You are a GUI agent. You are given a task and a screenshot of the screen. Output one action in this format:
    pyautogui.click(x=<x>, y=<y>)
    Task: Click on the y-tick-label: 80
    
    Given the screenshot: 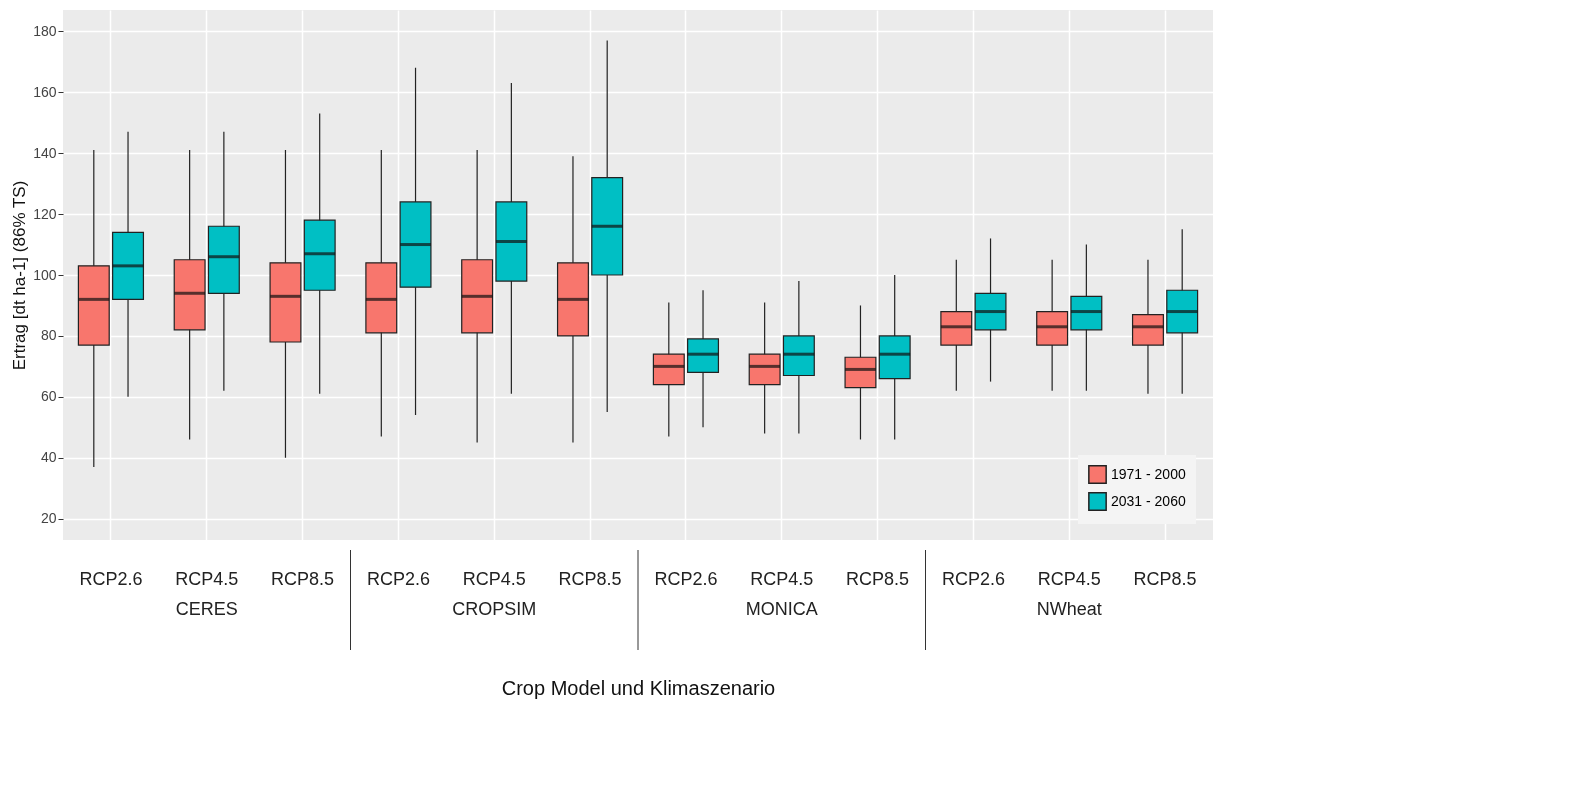 What is the action you would take?
    pyautogui.click(x=48, y=335)
    